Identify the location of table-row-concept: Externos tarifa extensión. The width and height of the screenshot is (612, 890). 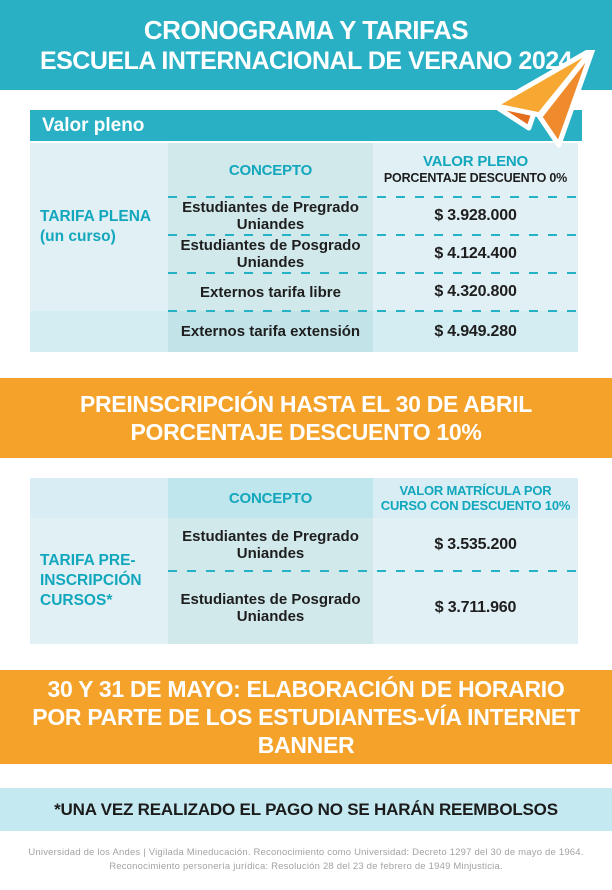
(270, 331).